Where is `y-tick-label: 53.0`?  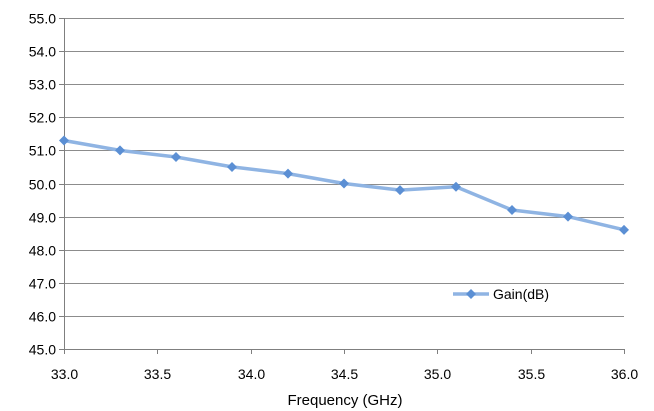
y-tick-label: 53.0 is located at coordinates (42, 85).